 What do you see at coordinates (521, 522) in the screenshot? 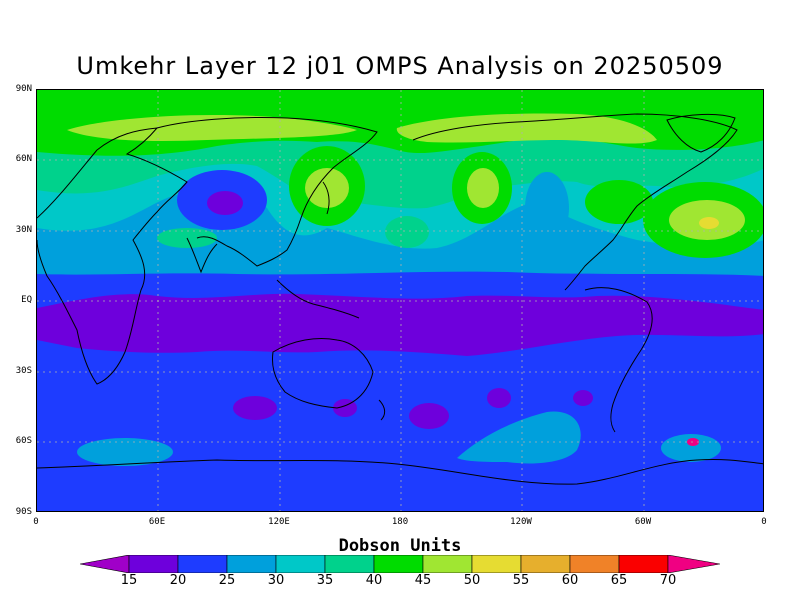
I see `lon-label-120w: 120W` at bounding box center [521, 522].